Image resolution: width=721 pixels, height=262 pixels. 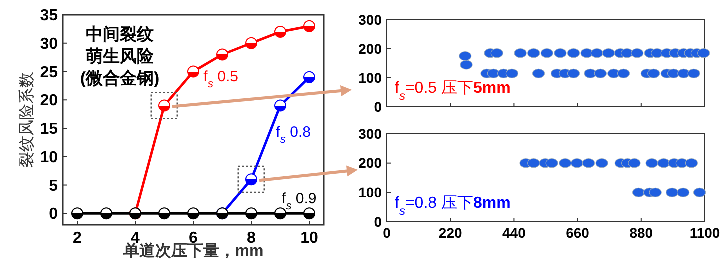 What do you see at coordinates (49, 44) in the screenshot?
I see `y-tick-label: 30` at bounding box center [49, 44].